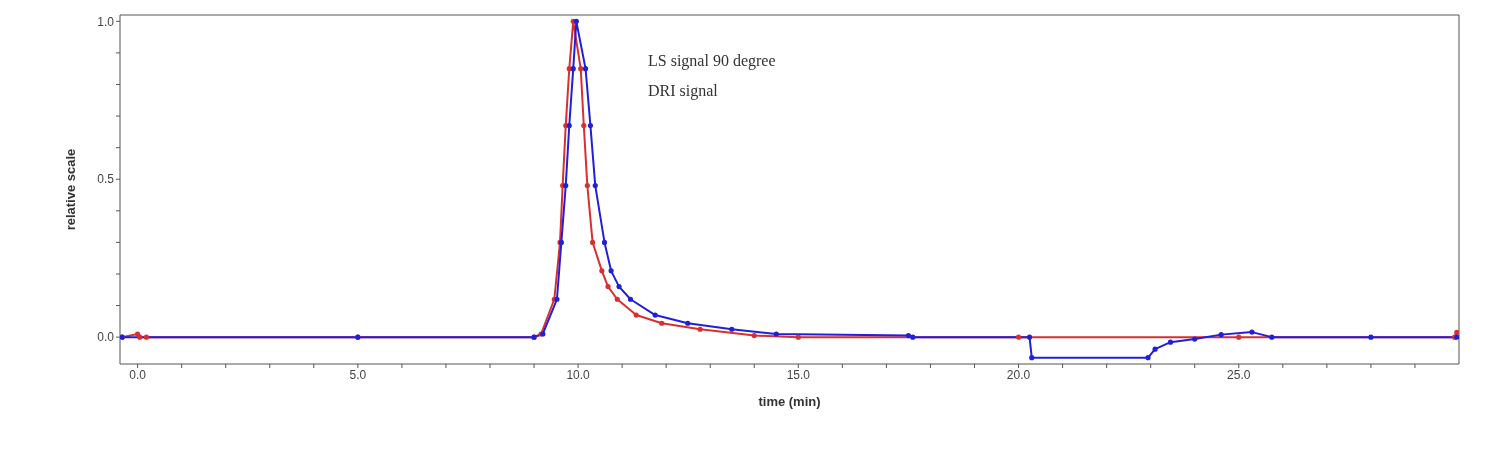 The height and width of the screenshot is (470, 1485). What do you see at coordinates (138, 374) in the screenshot?
I see `x-tick-label: 0.0` at bounding box center [138, 374].